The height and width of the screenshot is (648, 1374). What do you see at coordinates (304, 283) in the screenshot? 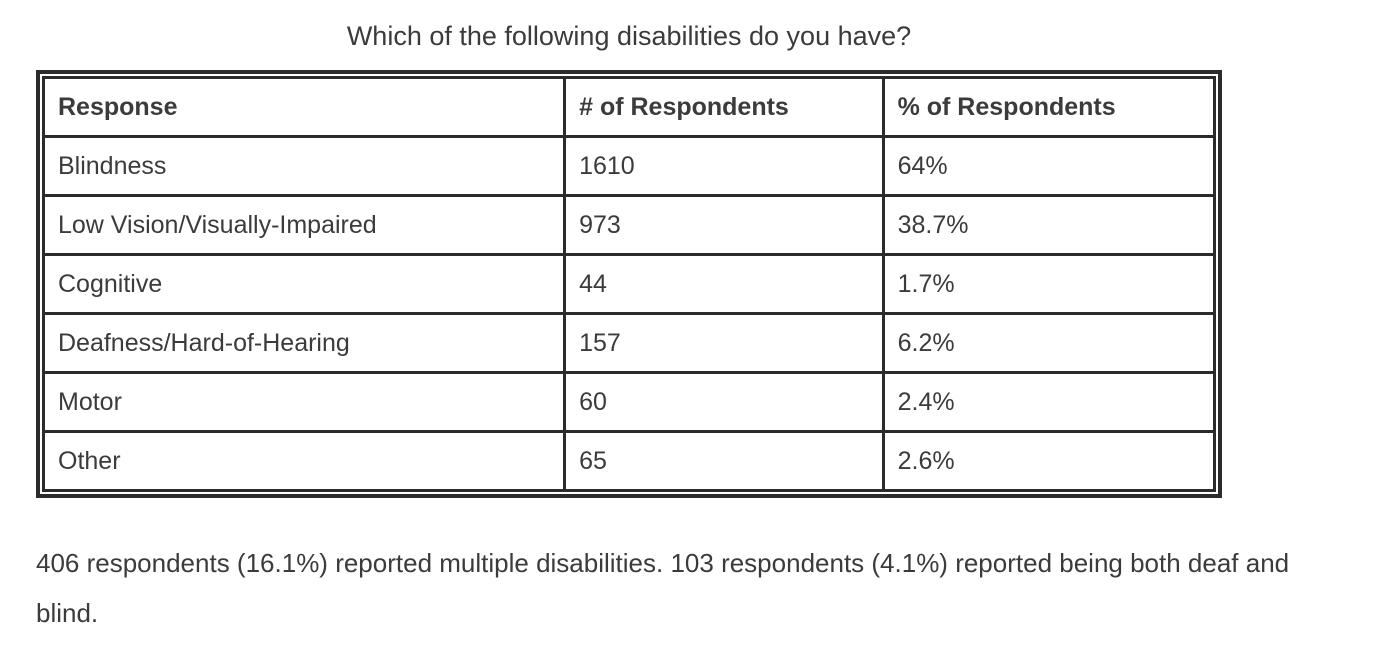
I see `cell-response: Cognitive` at bounding box center [304, 283].